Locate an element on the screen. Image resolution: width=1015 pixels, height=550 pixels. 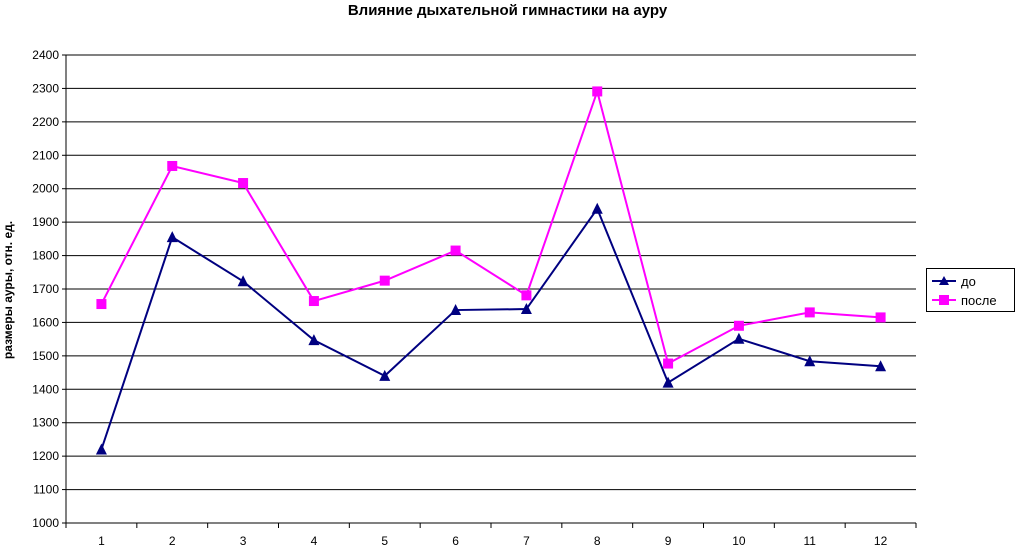
x-tick-label: 6 is located at coordinates (455, 541).